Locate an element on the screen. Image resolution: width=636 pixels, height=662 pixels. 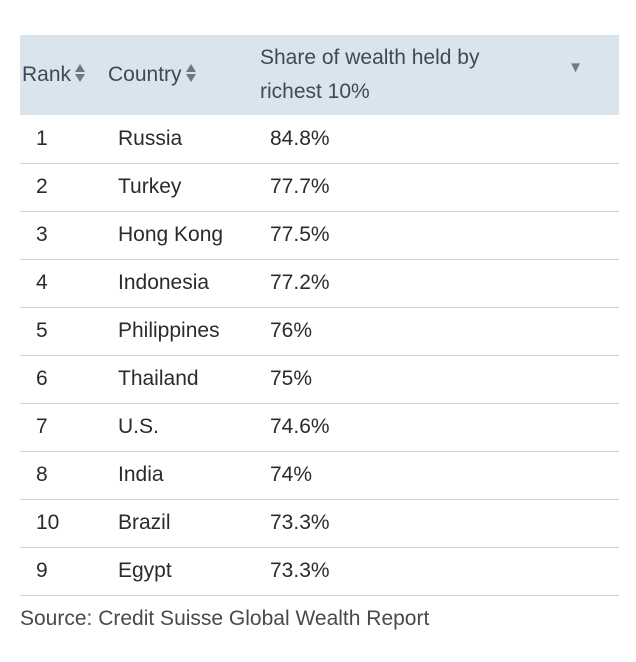
country-cell: Brazil is located at coordinates (144, 522).